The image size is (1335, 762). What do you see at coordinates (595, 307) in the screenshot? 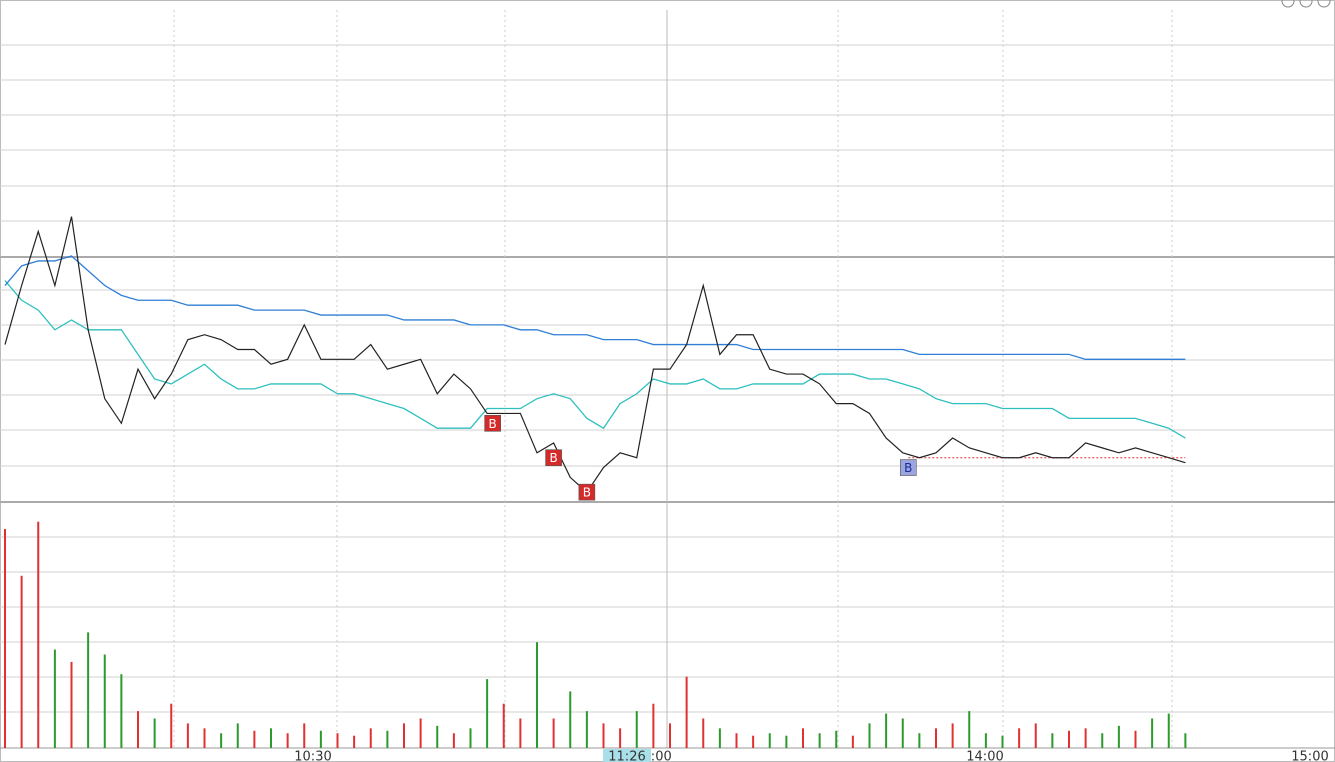
I see `series-line` at bounding box center [595, 307].